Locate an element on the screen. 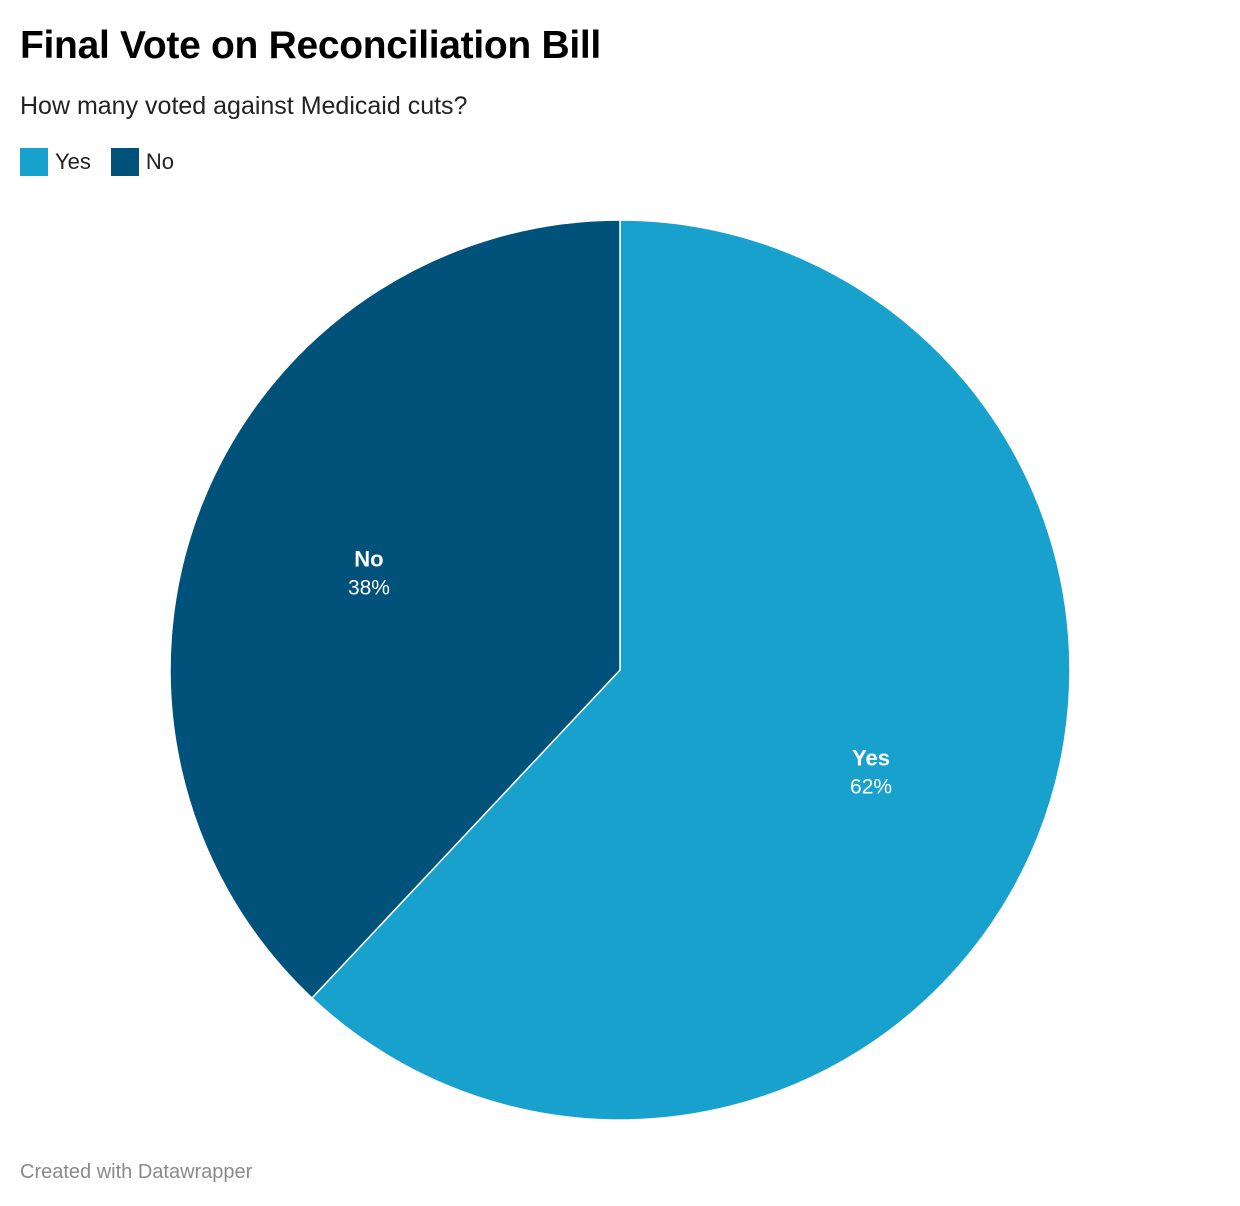  slice-value-no: 38% is located at coordinates (369, 588).